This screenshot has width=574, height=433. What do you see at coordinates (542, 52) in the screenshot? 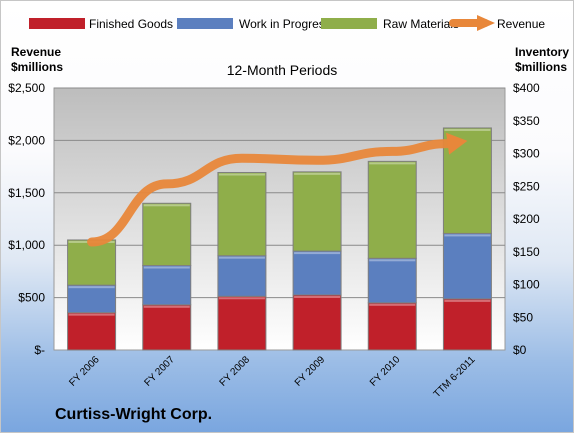
I see `right-axis-title-line1: Inventory` at bounding box center [542, 52].